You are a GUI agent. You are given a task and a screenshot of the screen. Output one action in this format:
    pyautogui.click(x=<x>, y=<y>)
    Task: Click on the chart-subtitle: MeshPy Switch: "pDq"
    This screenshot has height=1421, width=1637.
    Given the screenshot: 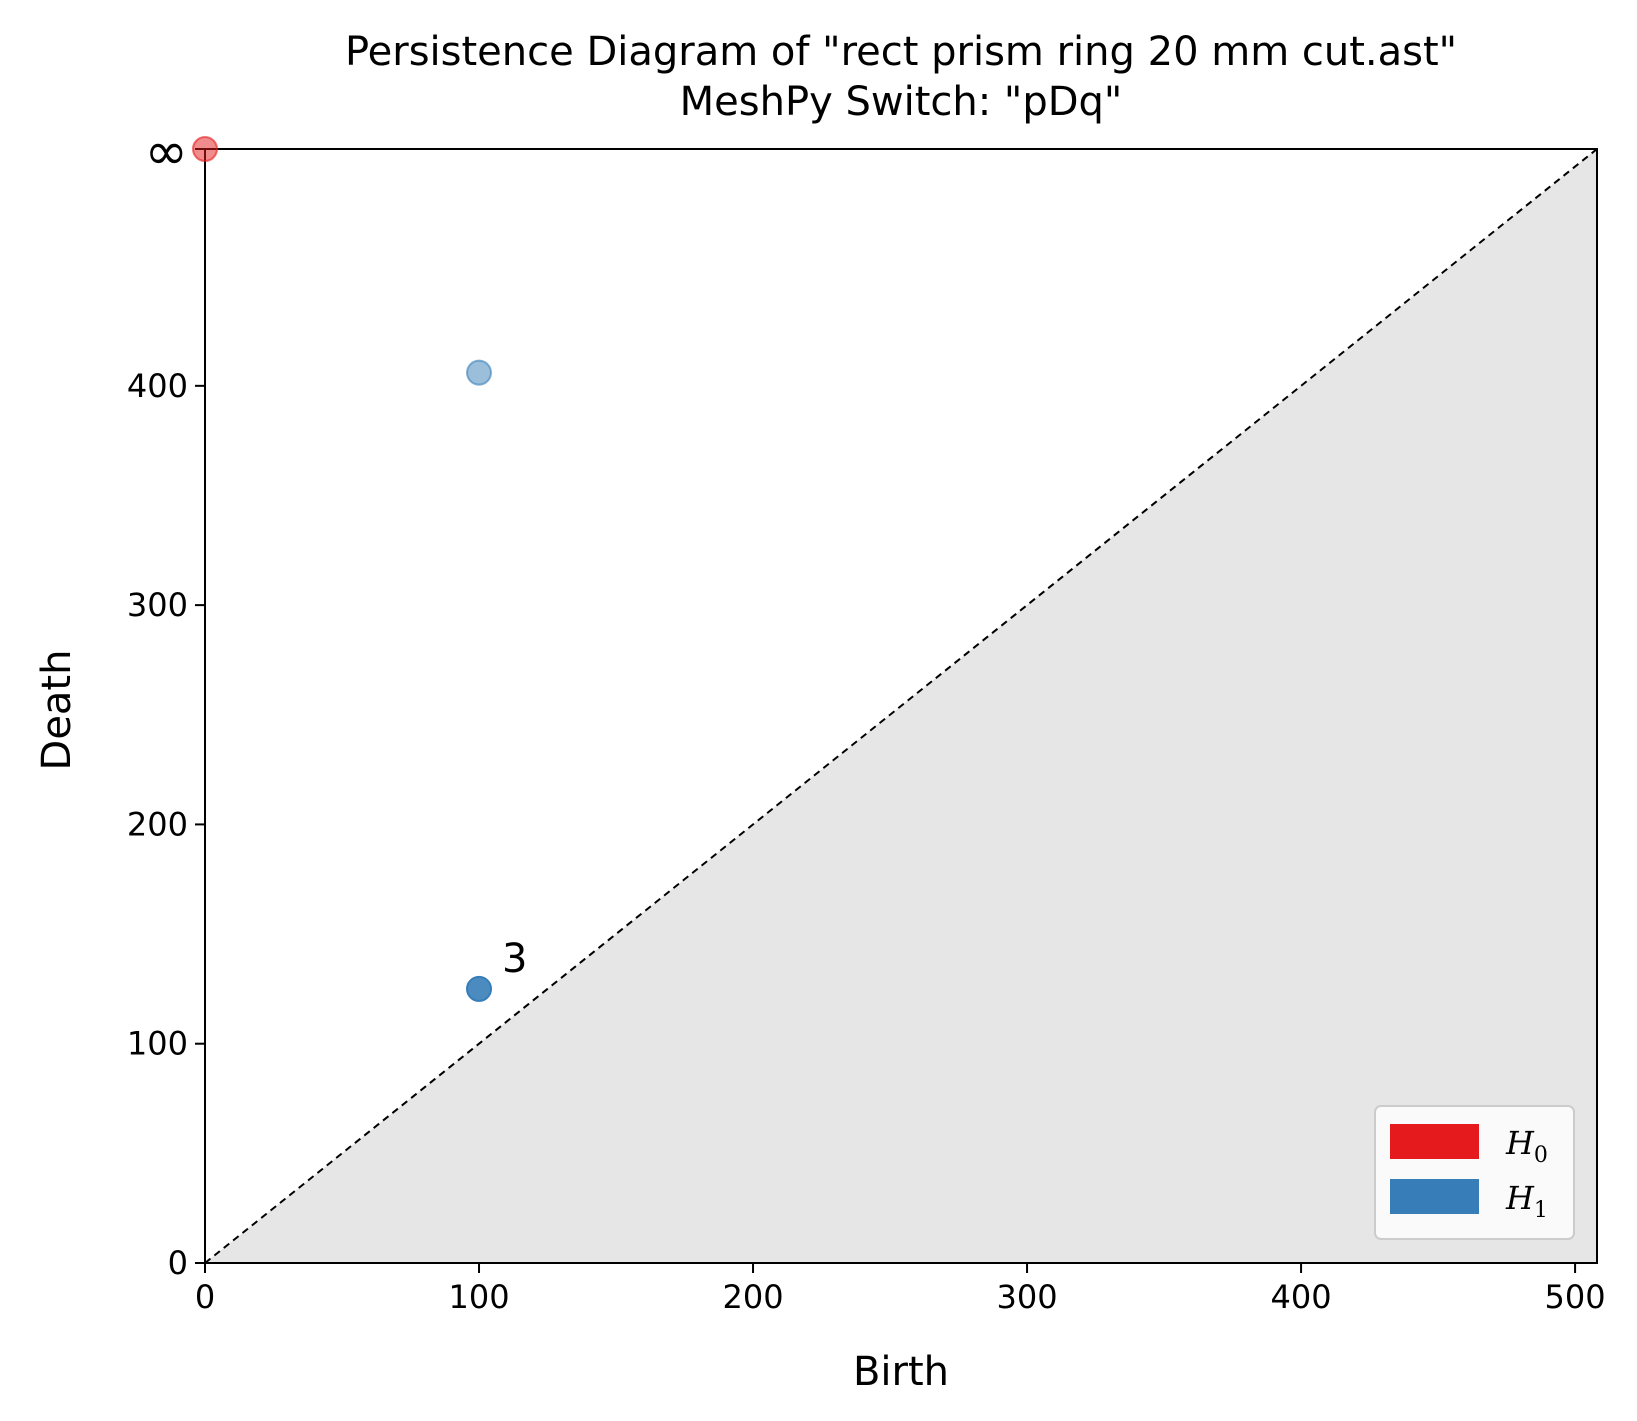 What is the action you would take?
    pyautogui.click(x=901, y=102)
    